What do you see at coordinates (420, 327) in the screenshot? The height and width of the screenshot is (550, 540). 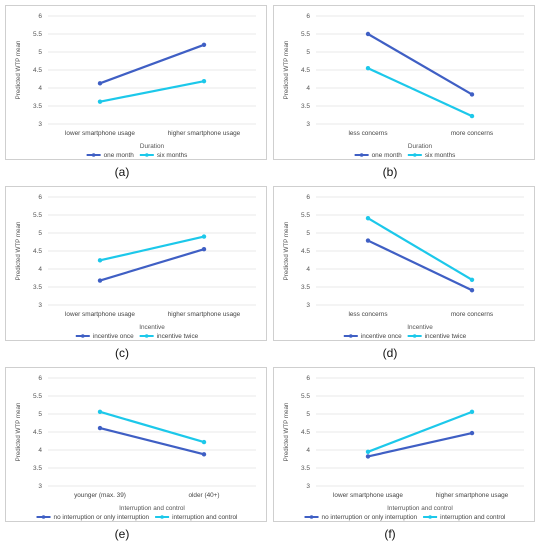 I see `legend-title: Incentive` at bounding box center [420, 327].